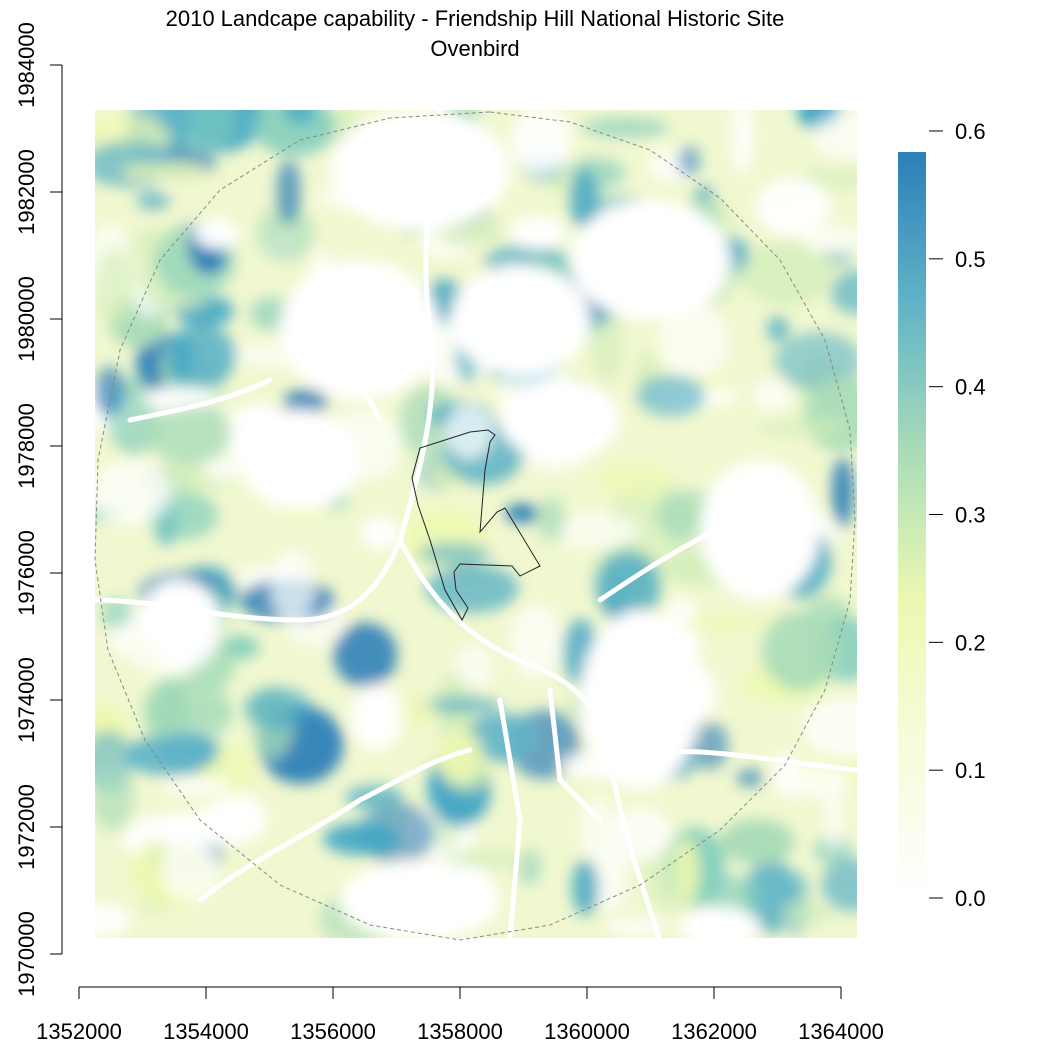  I want to click on legend-tick-label: 0.0, so click(970, 898).